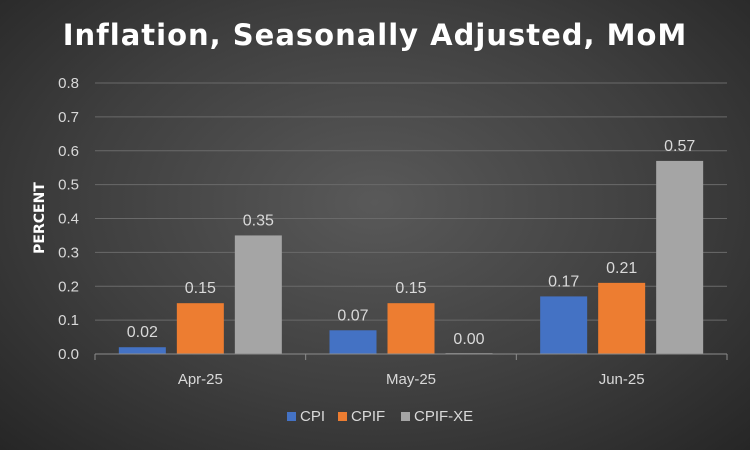 The width and height of the screenshot is (750, 450). I want to click on data-label: 0.21, so click(621, 268).